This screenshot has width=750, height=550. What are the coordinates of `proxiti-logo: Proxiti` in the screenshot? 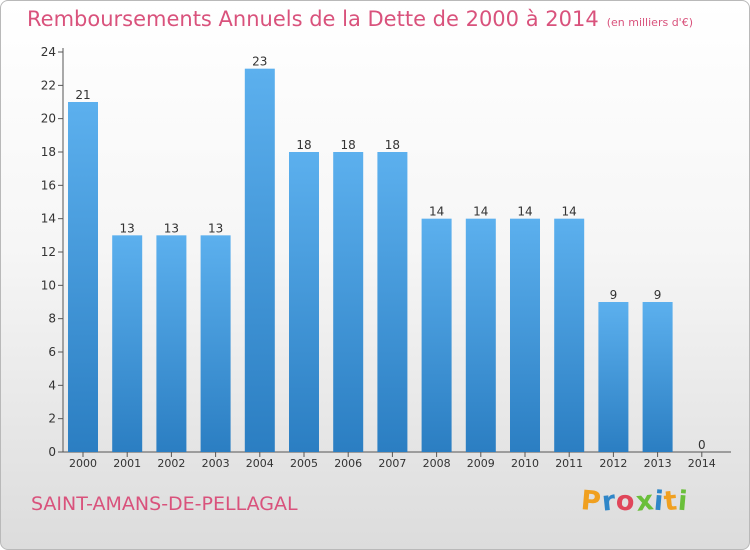 It's located at (634, 501).